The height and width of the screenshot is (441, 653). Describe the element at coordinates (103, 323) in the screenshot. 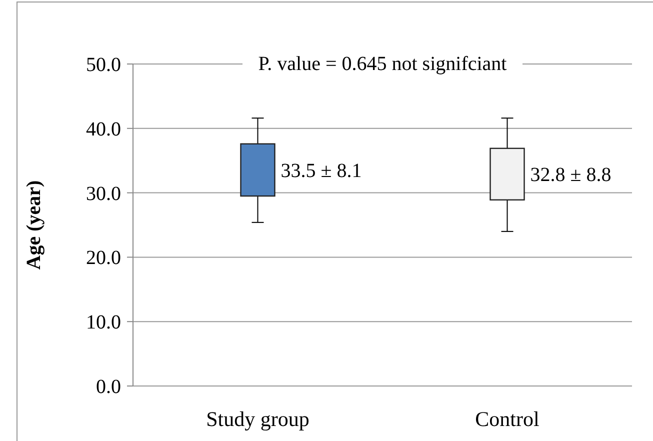

I see `y-tick-label: 10.0` at that location.